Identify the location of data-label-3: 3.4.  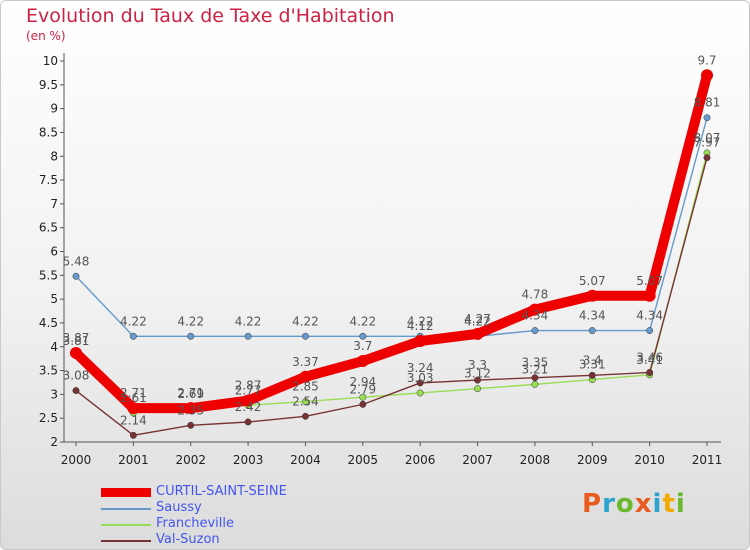
(592, 360).